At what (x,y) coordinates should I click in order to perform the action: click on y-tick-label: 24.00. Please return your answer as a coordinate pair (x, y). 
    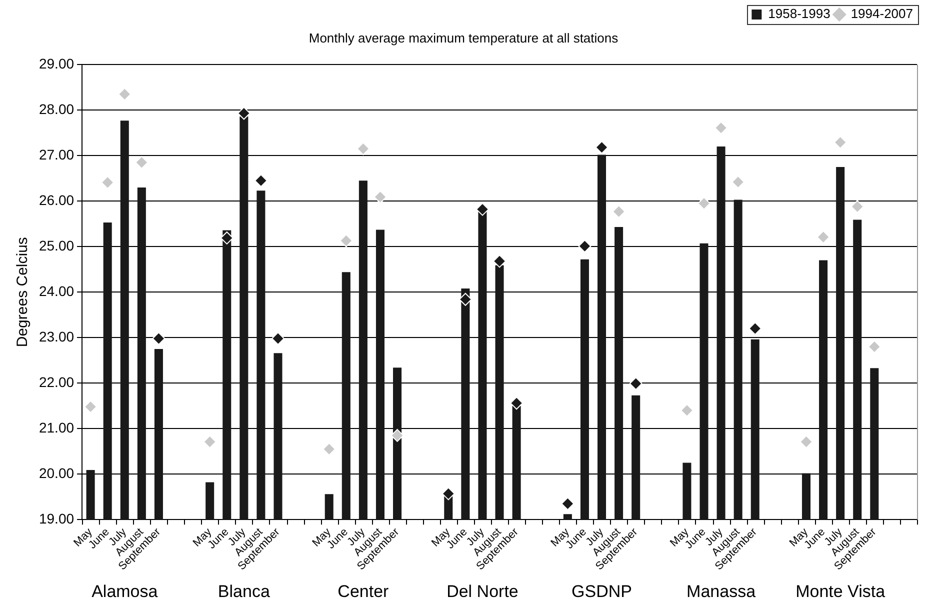
    Looking at the image, I should click on (56, 290).